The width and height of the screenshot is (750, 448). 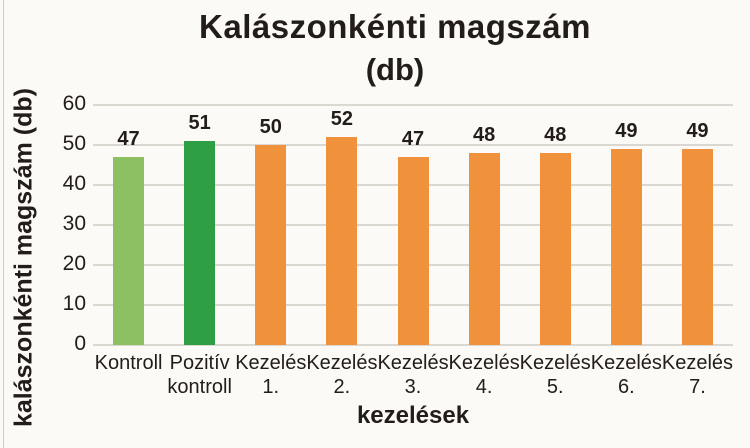 I want to click on x-tick-label: Kezelés 3., so click(x=413, y=375).